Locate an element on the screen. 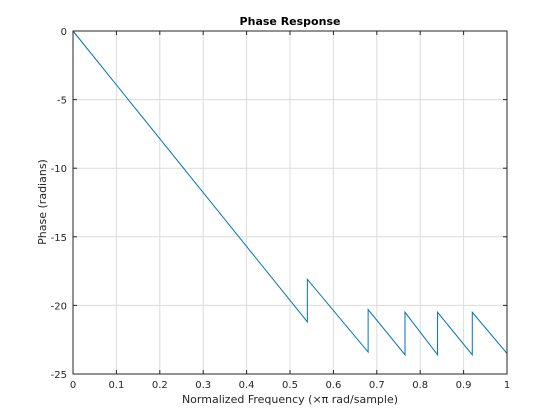 This screenshot has height=420, width=560. y-axis-tick-labels: 0 -5 -10 -15 -20 -25 is located at coordinates (59, 204).